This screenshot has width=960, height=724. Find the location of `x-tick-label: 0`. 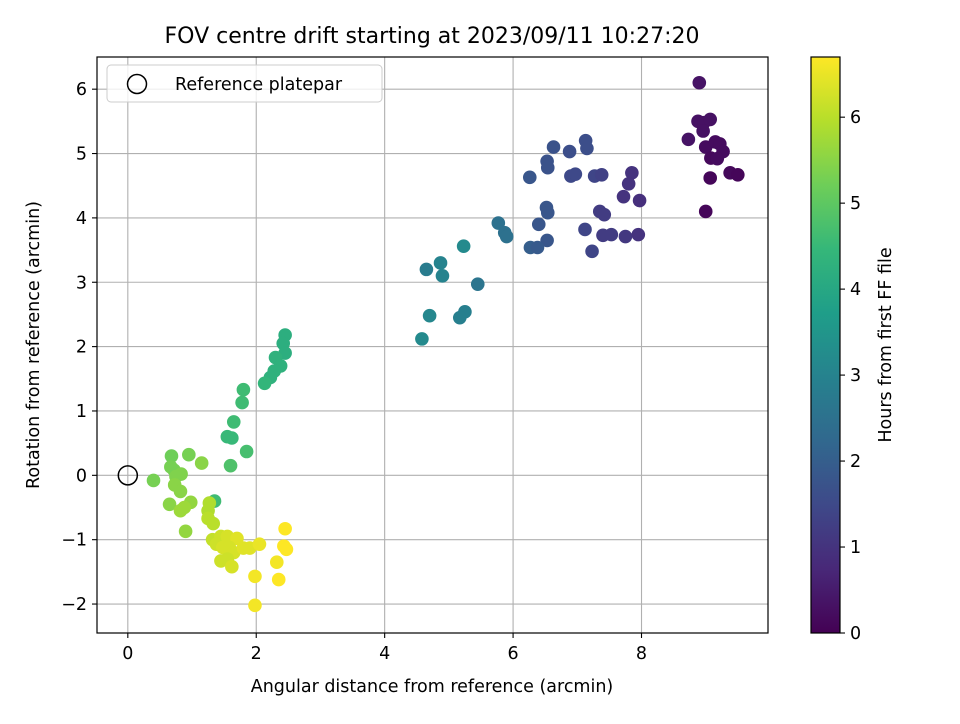

x-tick-label: 0 is located at coordinates (127, 654).